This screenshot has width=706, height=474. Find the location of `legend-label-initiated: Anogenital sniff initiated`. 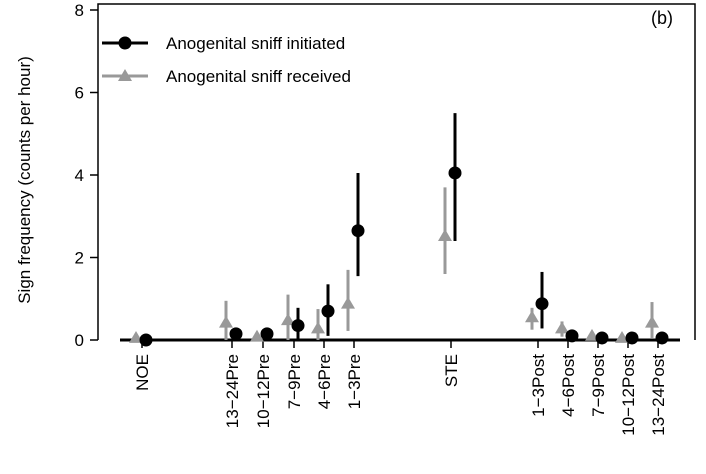

legend-label-initiated: Anogenital sniff initiated is located at coordinates (255, 43).